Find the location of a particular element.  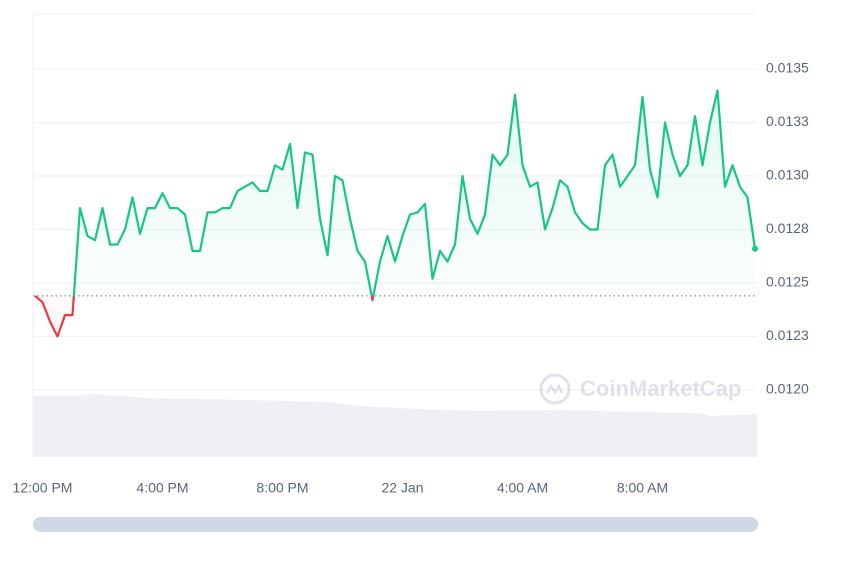

watermark: CoinMarketCap is located at coordinates (640, 389).